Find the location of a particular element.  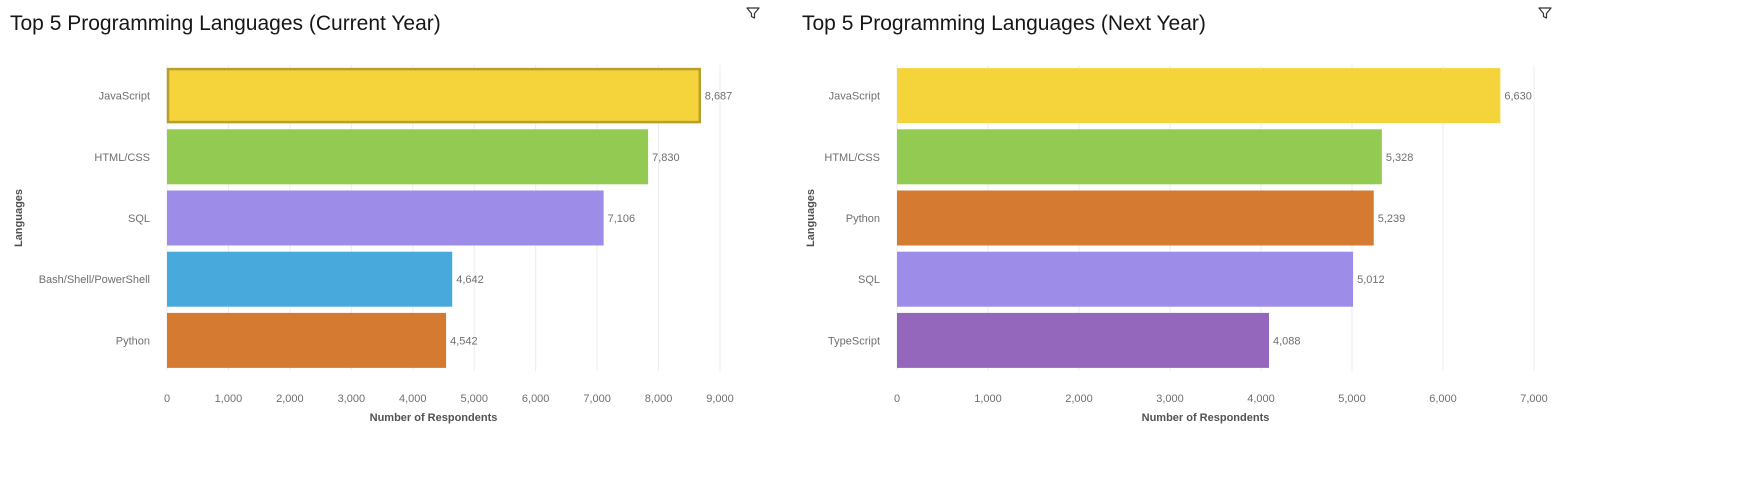

bar-value-label: 5,328 is located at coordinates (1400, 158).